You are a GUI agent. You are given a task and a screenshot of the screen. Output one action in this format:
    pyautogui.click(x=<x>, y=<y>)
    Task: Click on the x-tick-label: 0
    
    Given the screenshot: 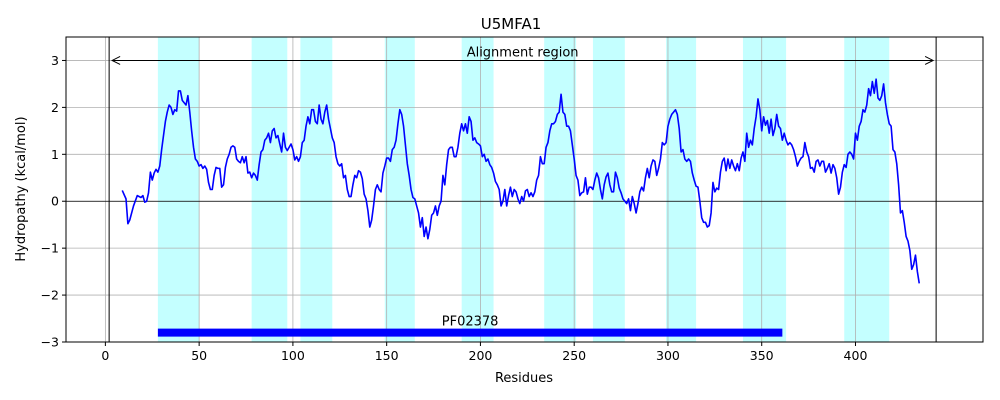 What is the action you would take?
    pyautogui.click(x=105, y=355)
    